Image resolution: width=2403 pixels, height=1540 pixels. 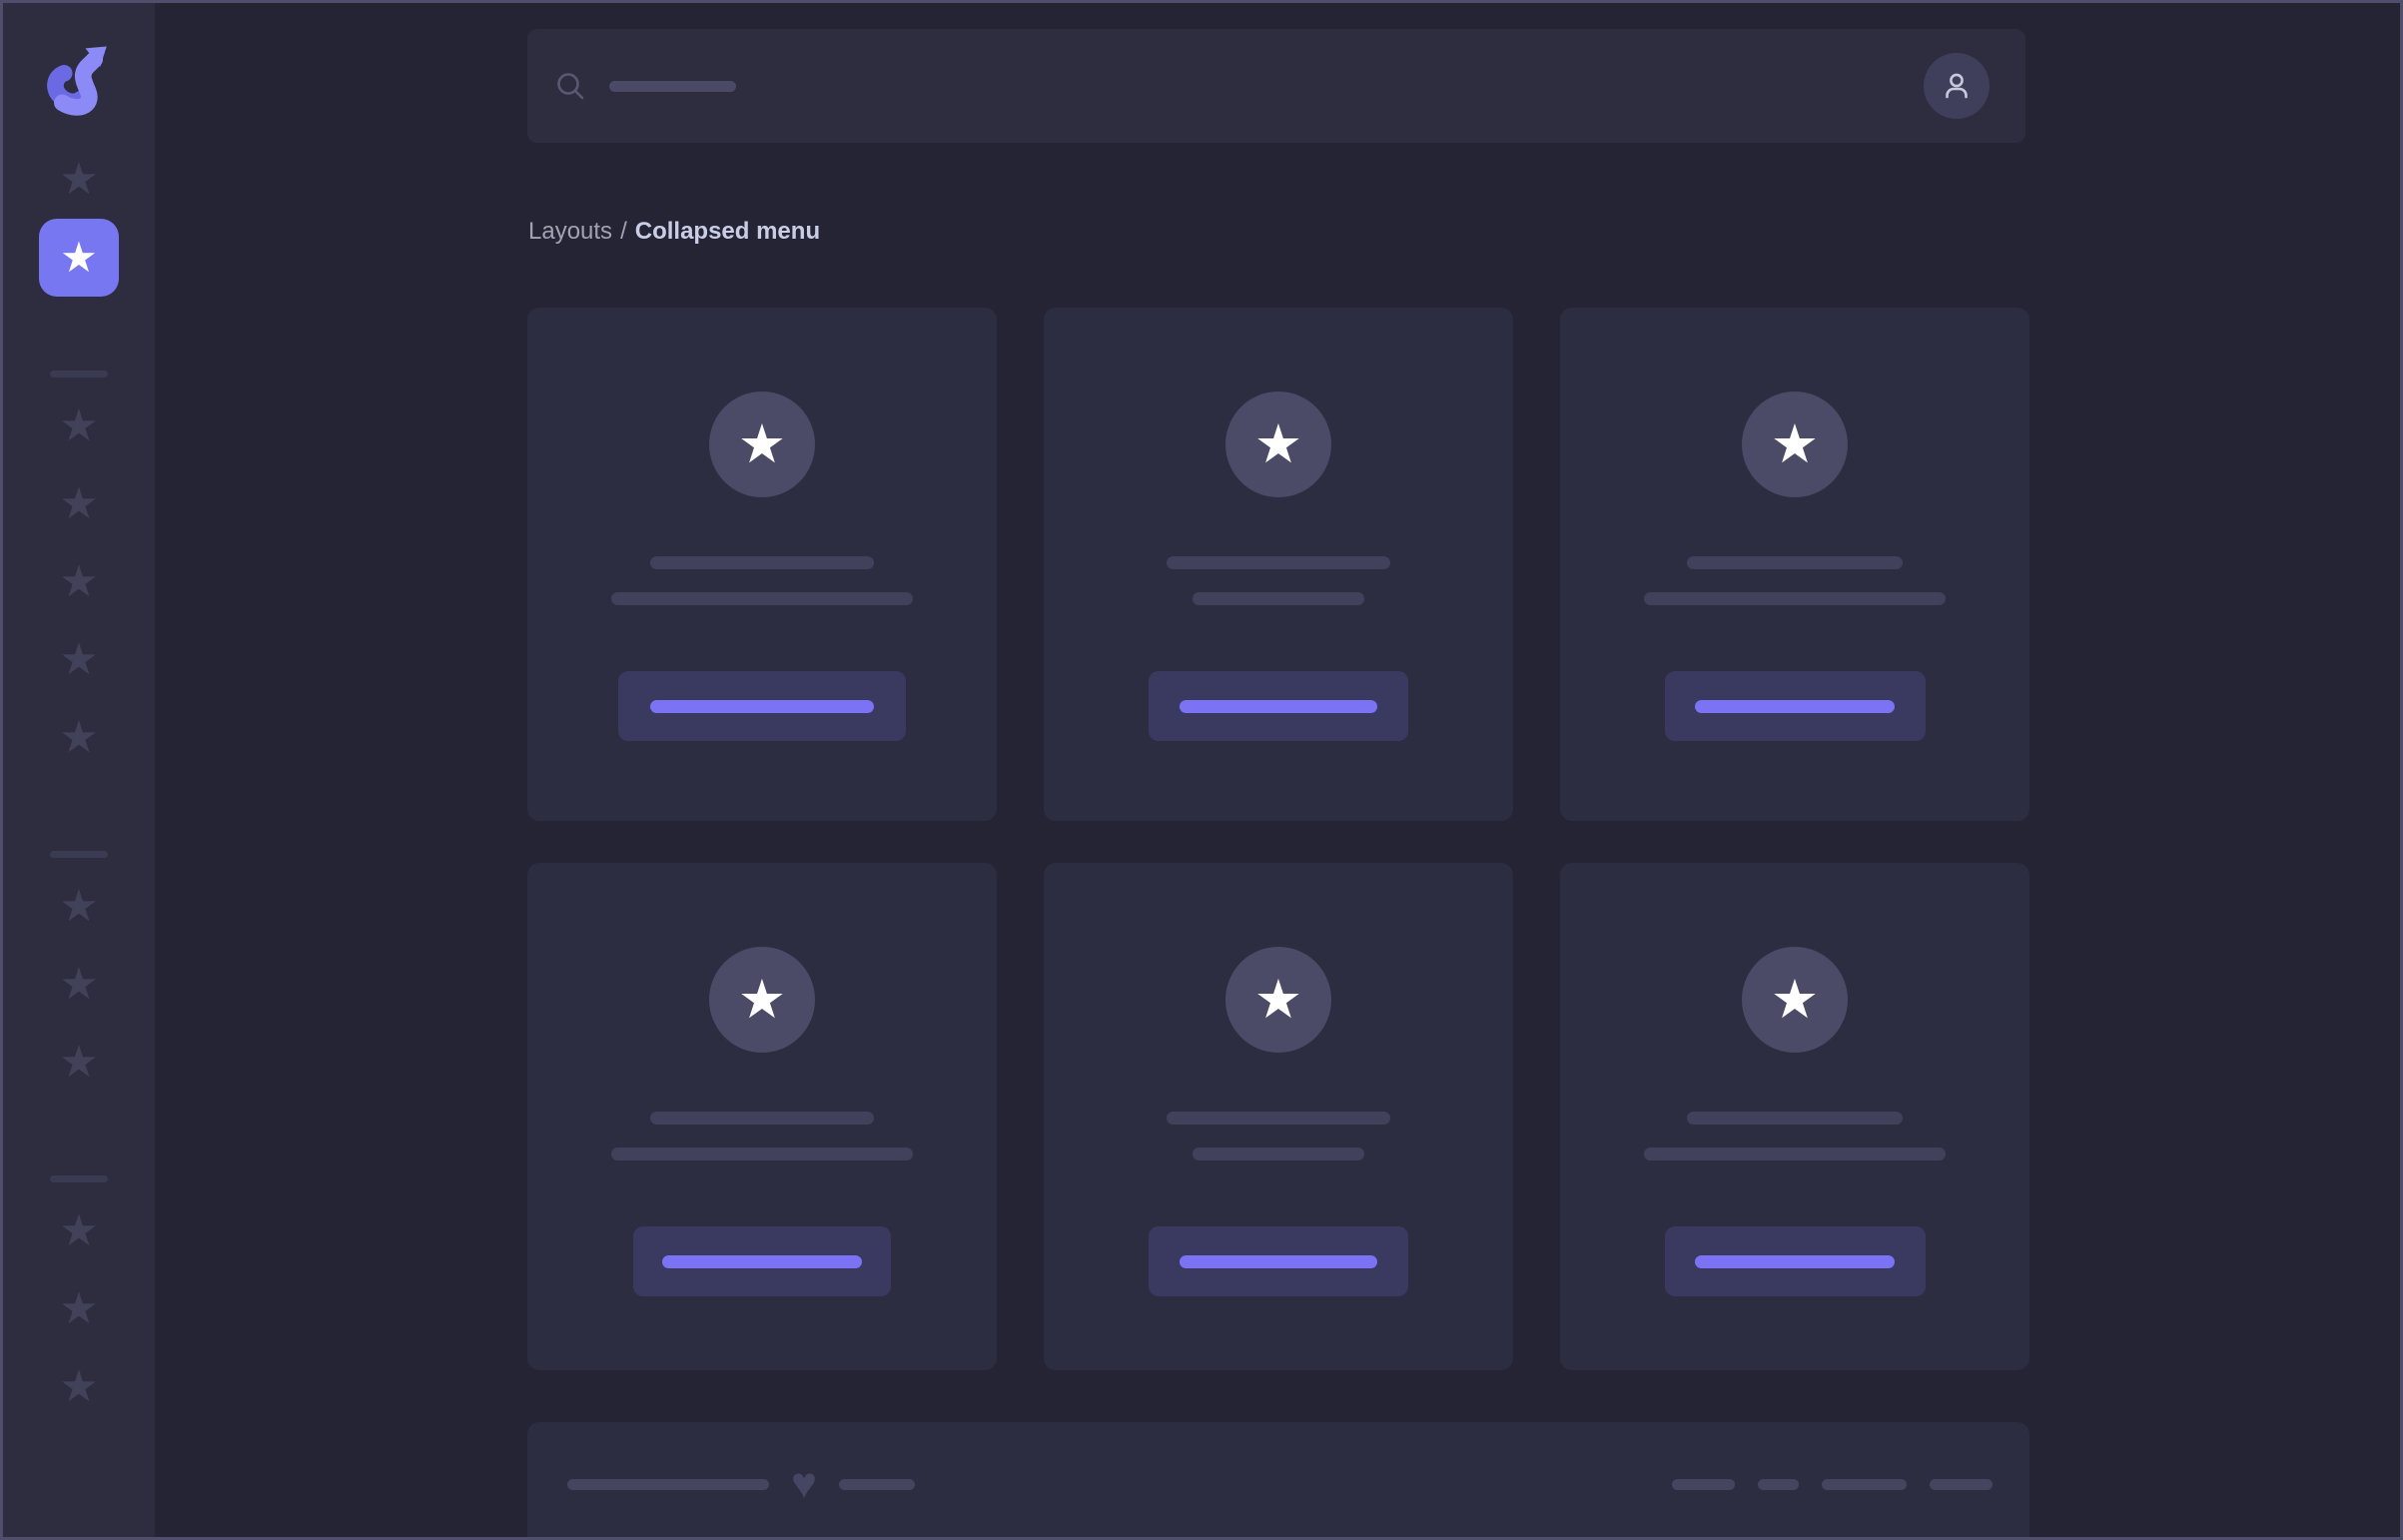 I want to click on footer-right-group, so click(x=1832, y=1484).